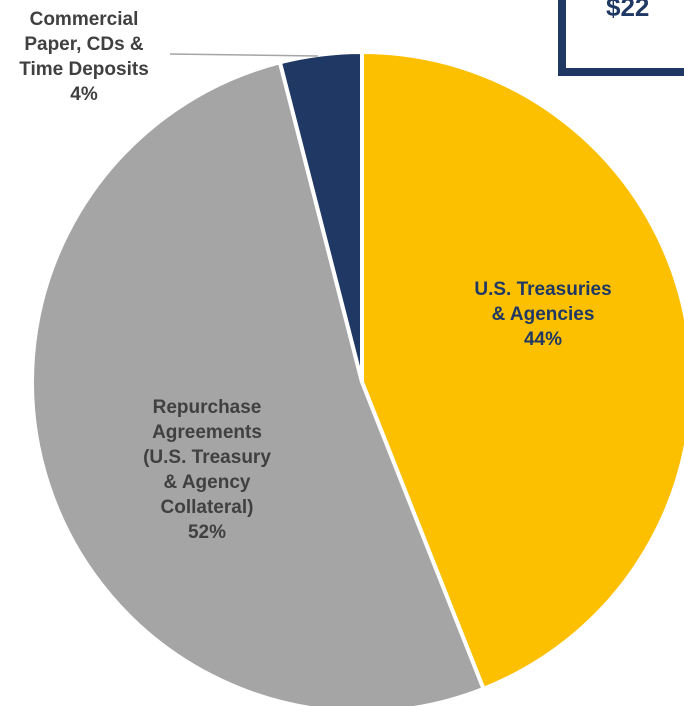 The image size is (684, 706). I want to click on label-us-treasuries-line: U.S. Treasuries, so click(542, 289).